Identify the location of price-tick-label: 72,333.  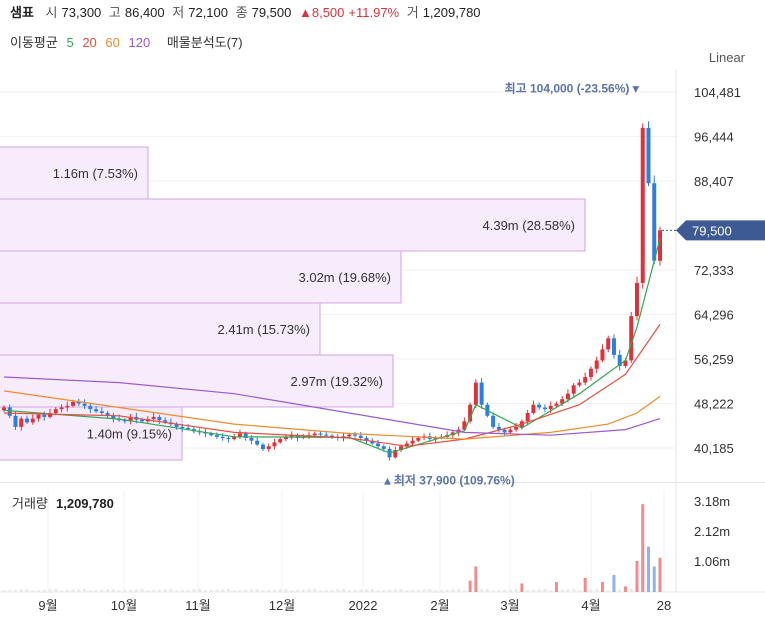
(714, 270).